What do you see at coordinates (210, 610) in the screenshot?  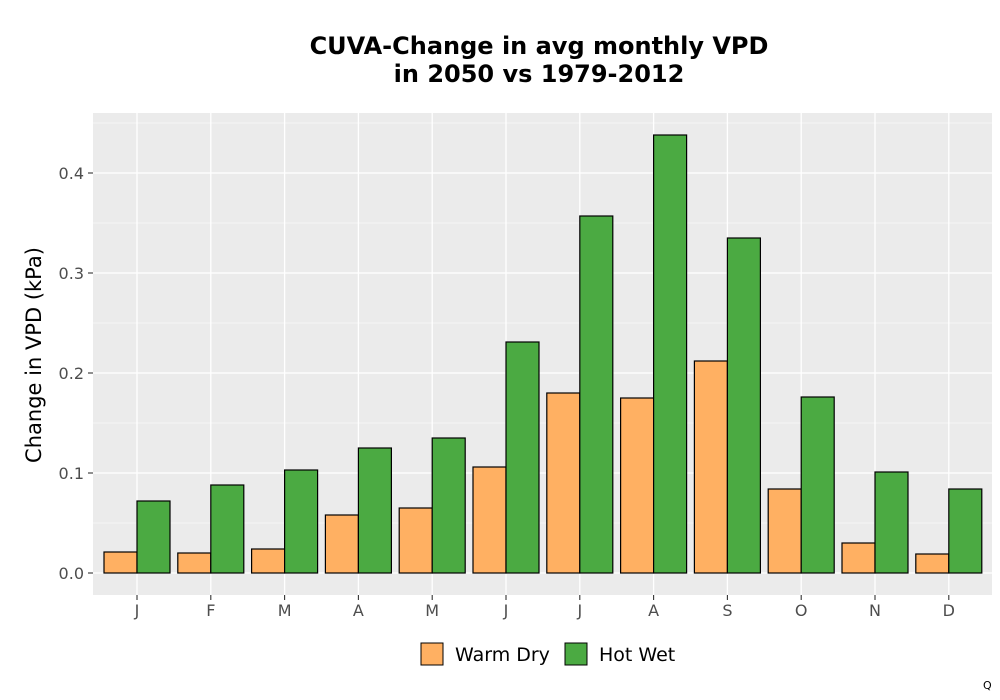 I see `x-tick-label: F` at bounding box center [210, 610].